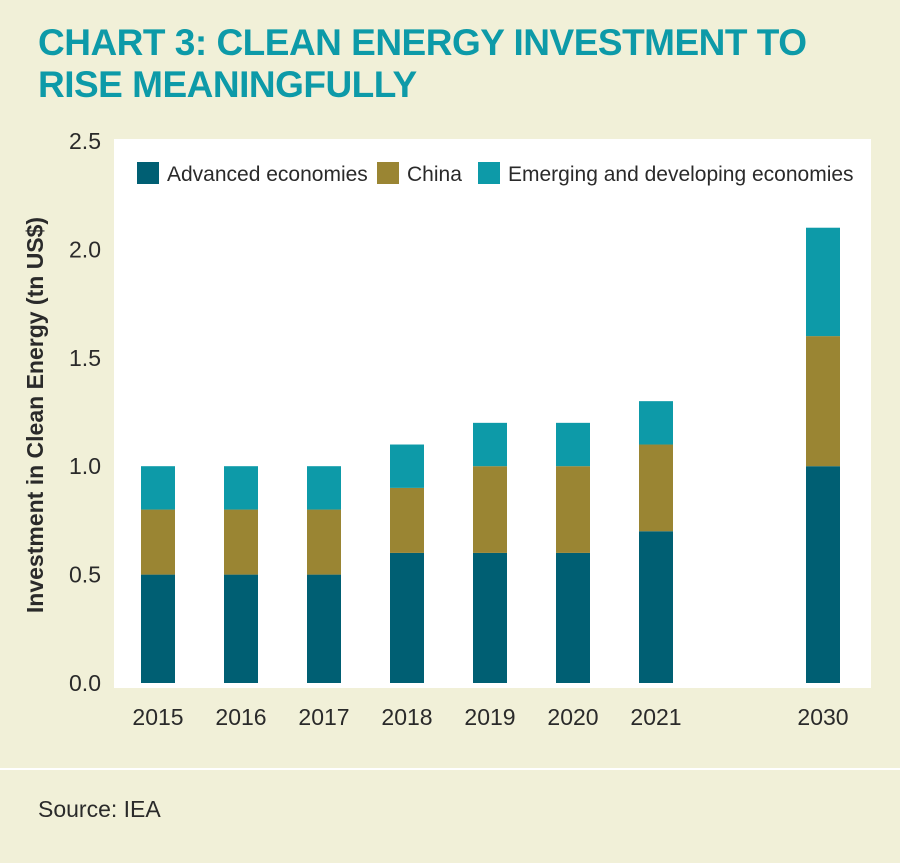  I want to click on y-axis-label: Investment in Clean Energy (tn US$), so click(35, 415).